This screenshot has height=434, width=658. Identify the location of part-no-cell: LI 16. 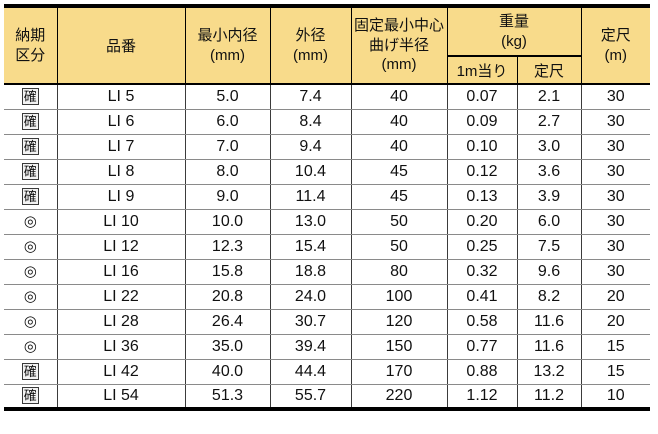
(121, 271).